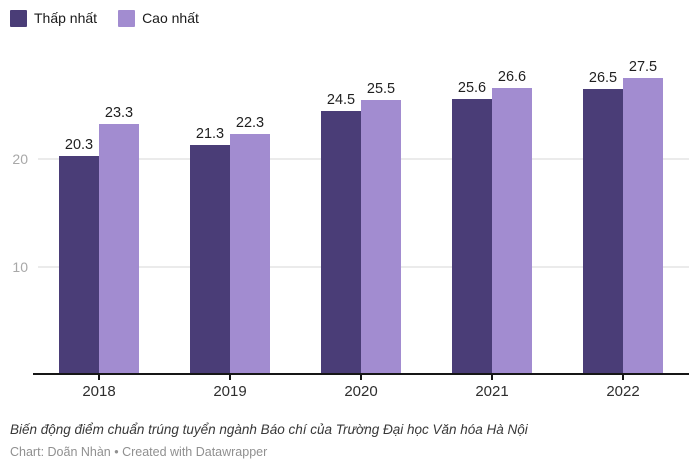 The height and width of the screenshot is (474, 700). Describe the element at coordinates (20, 159) in the screenshot. I see `y-axis-tick-label: 20` at that location.